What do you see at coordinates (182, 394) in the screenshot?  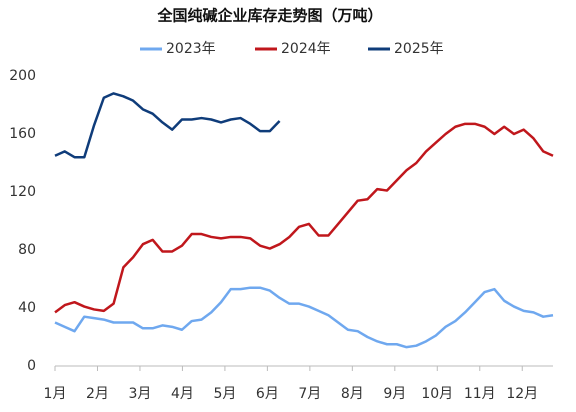 I see `x-tick-label: 4月` at bounding box center [182, 394].